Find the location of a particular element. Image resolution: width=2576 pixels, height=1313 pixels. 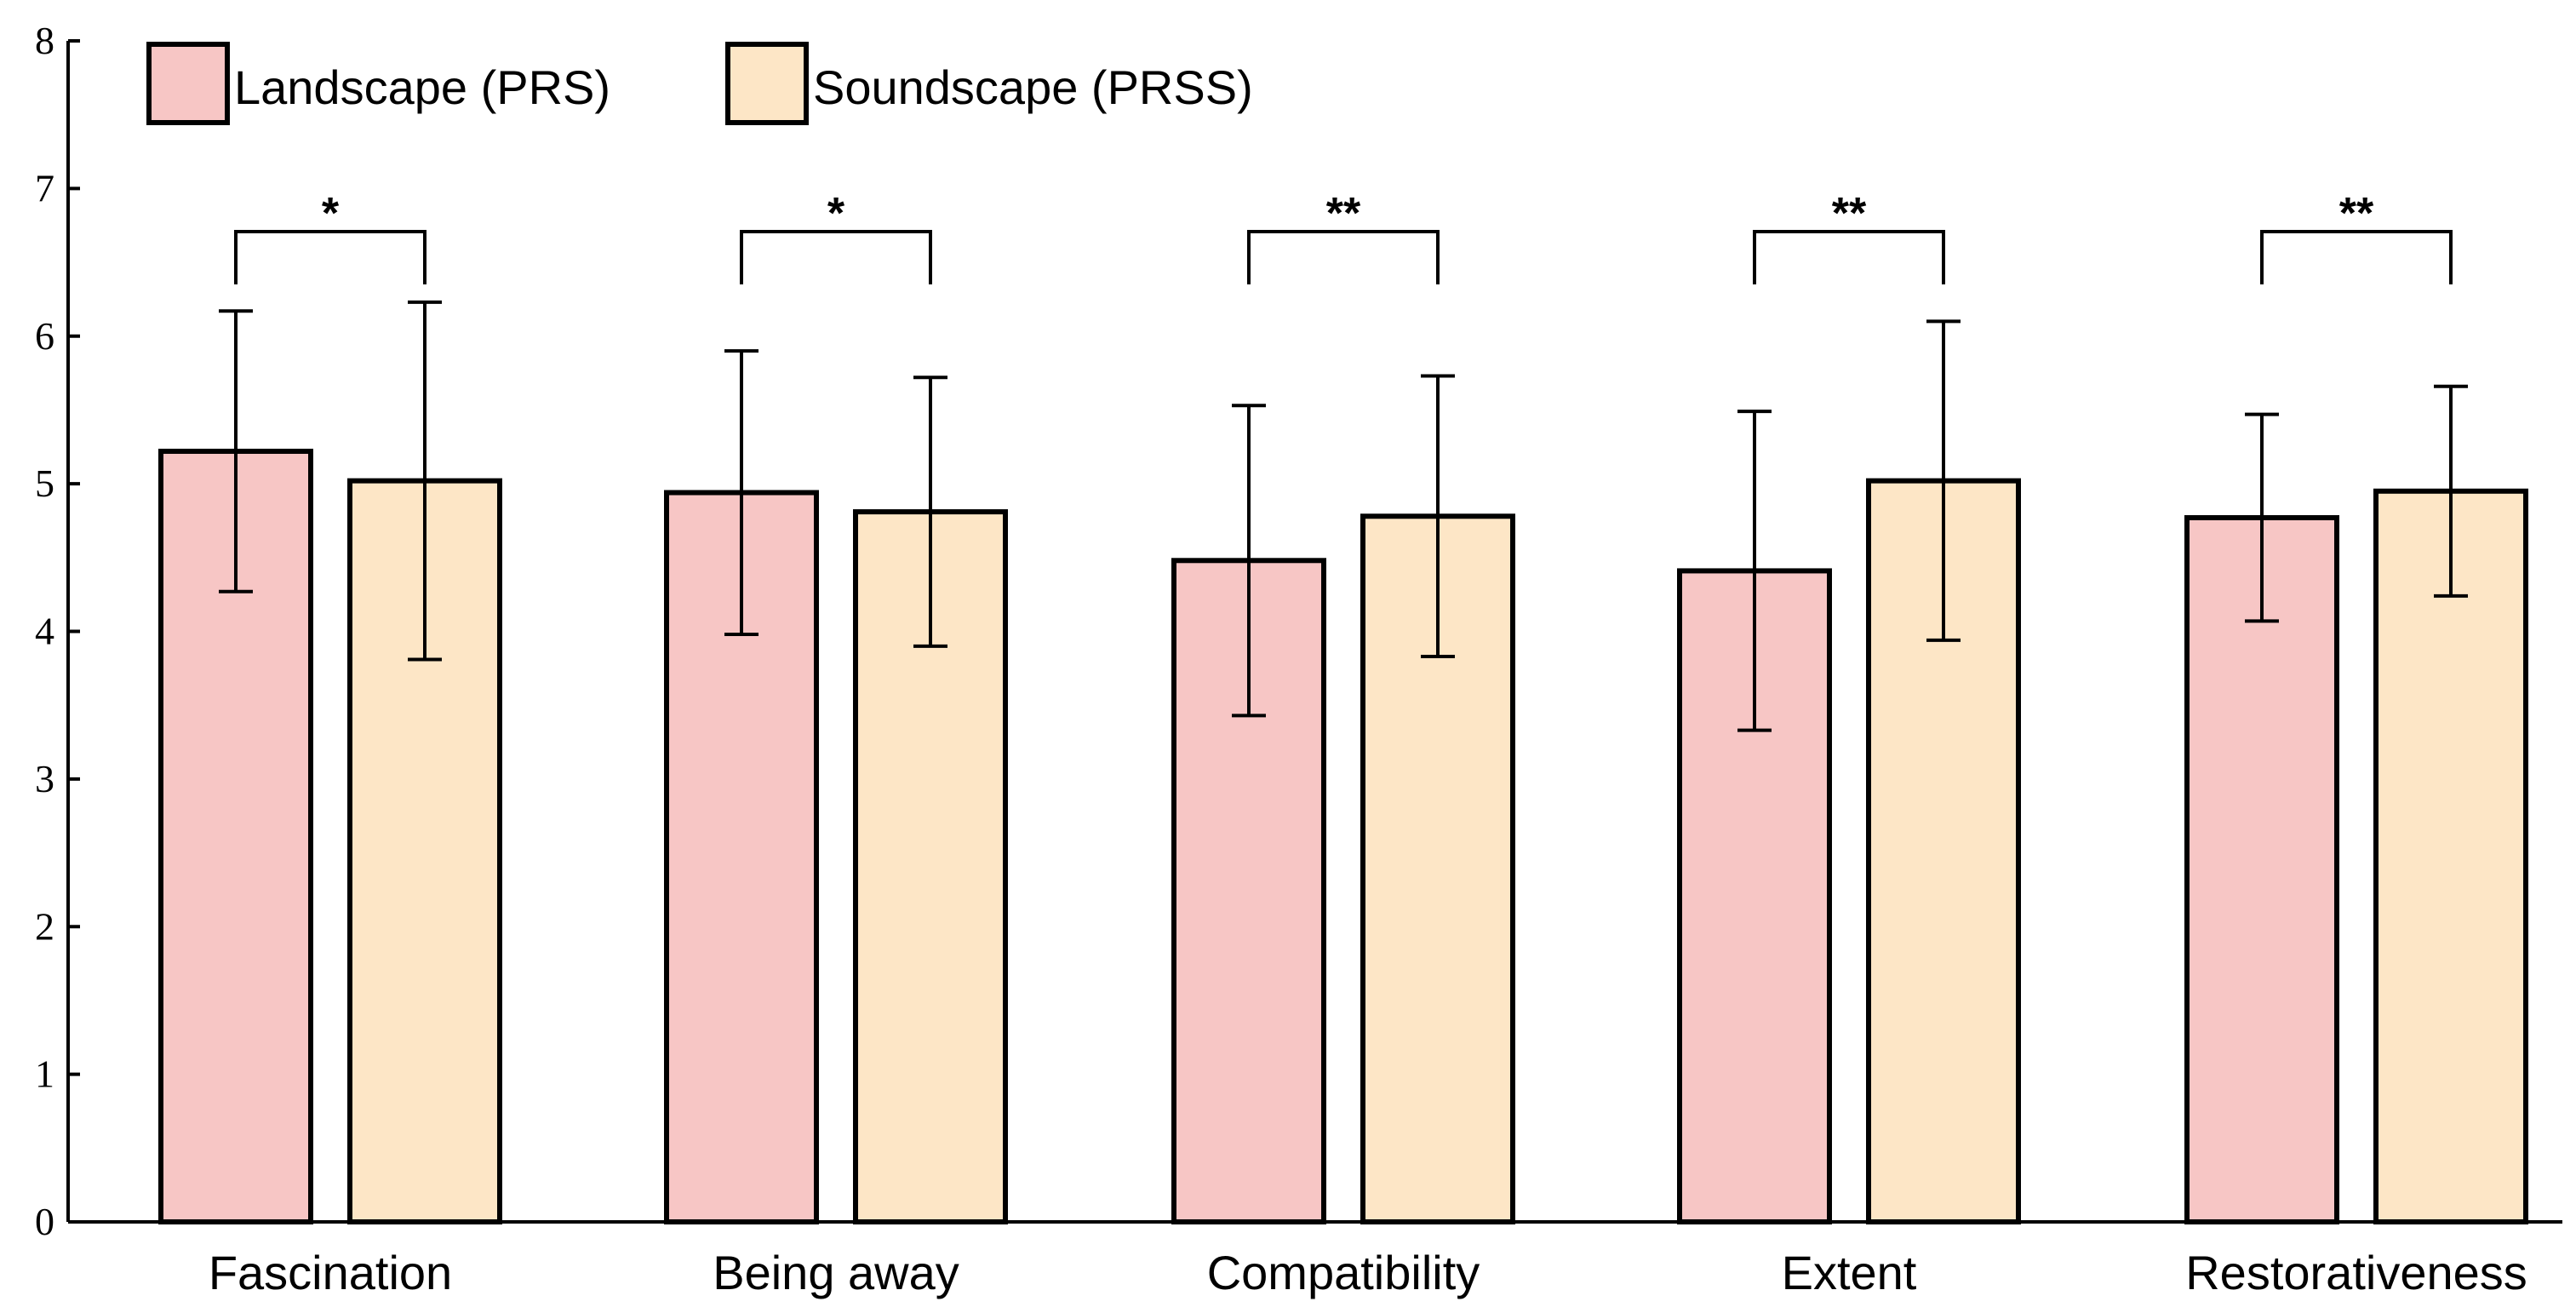

x-category-label: Restorativeness is located at coordinates (2356, 1272).